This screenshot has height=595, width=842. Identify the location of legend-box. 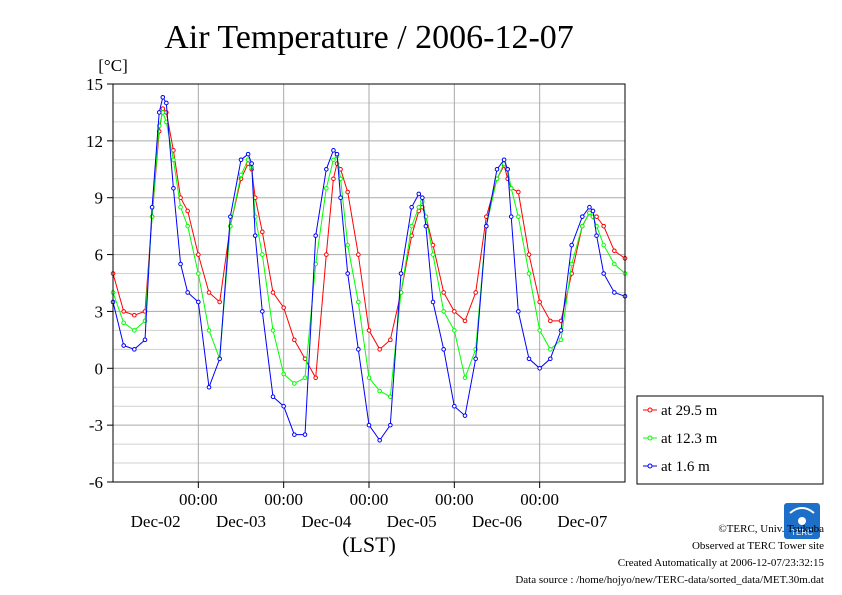
(730, 440).